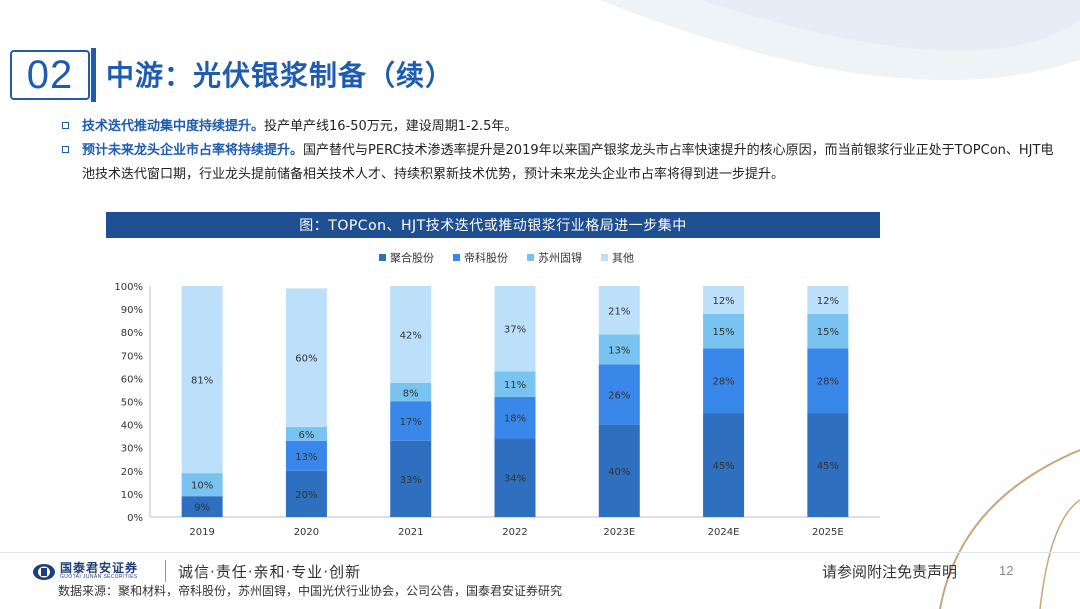  What do you see at coordinates (44, 571) in the screenshot?
I see `logo-emblem-icon` at bounding box center [44, 571].